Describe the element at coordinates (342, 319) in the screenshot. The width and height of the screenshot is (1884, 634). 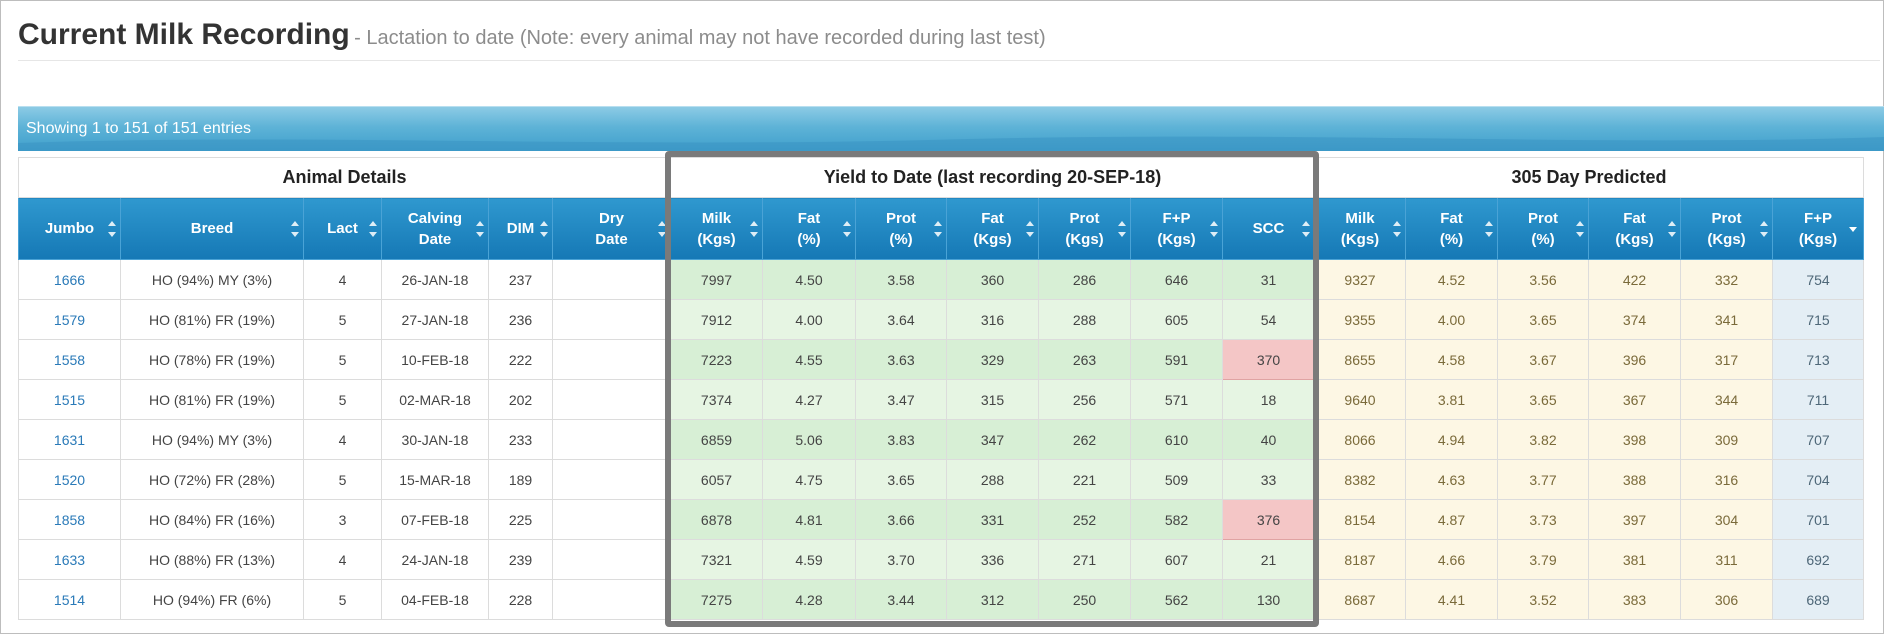
I see `table-cell: 5` at that location.